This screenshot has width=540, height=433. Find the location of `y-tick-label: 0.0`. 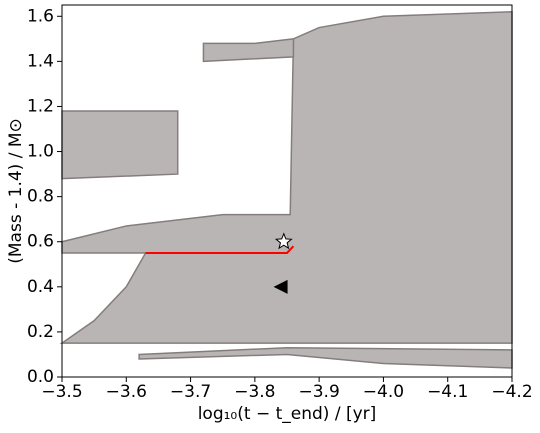

y-tick-label: 0.0 is located at coordinates (40, 377).